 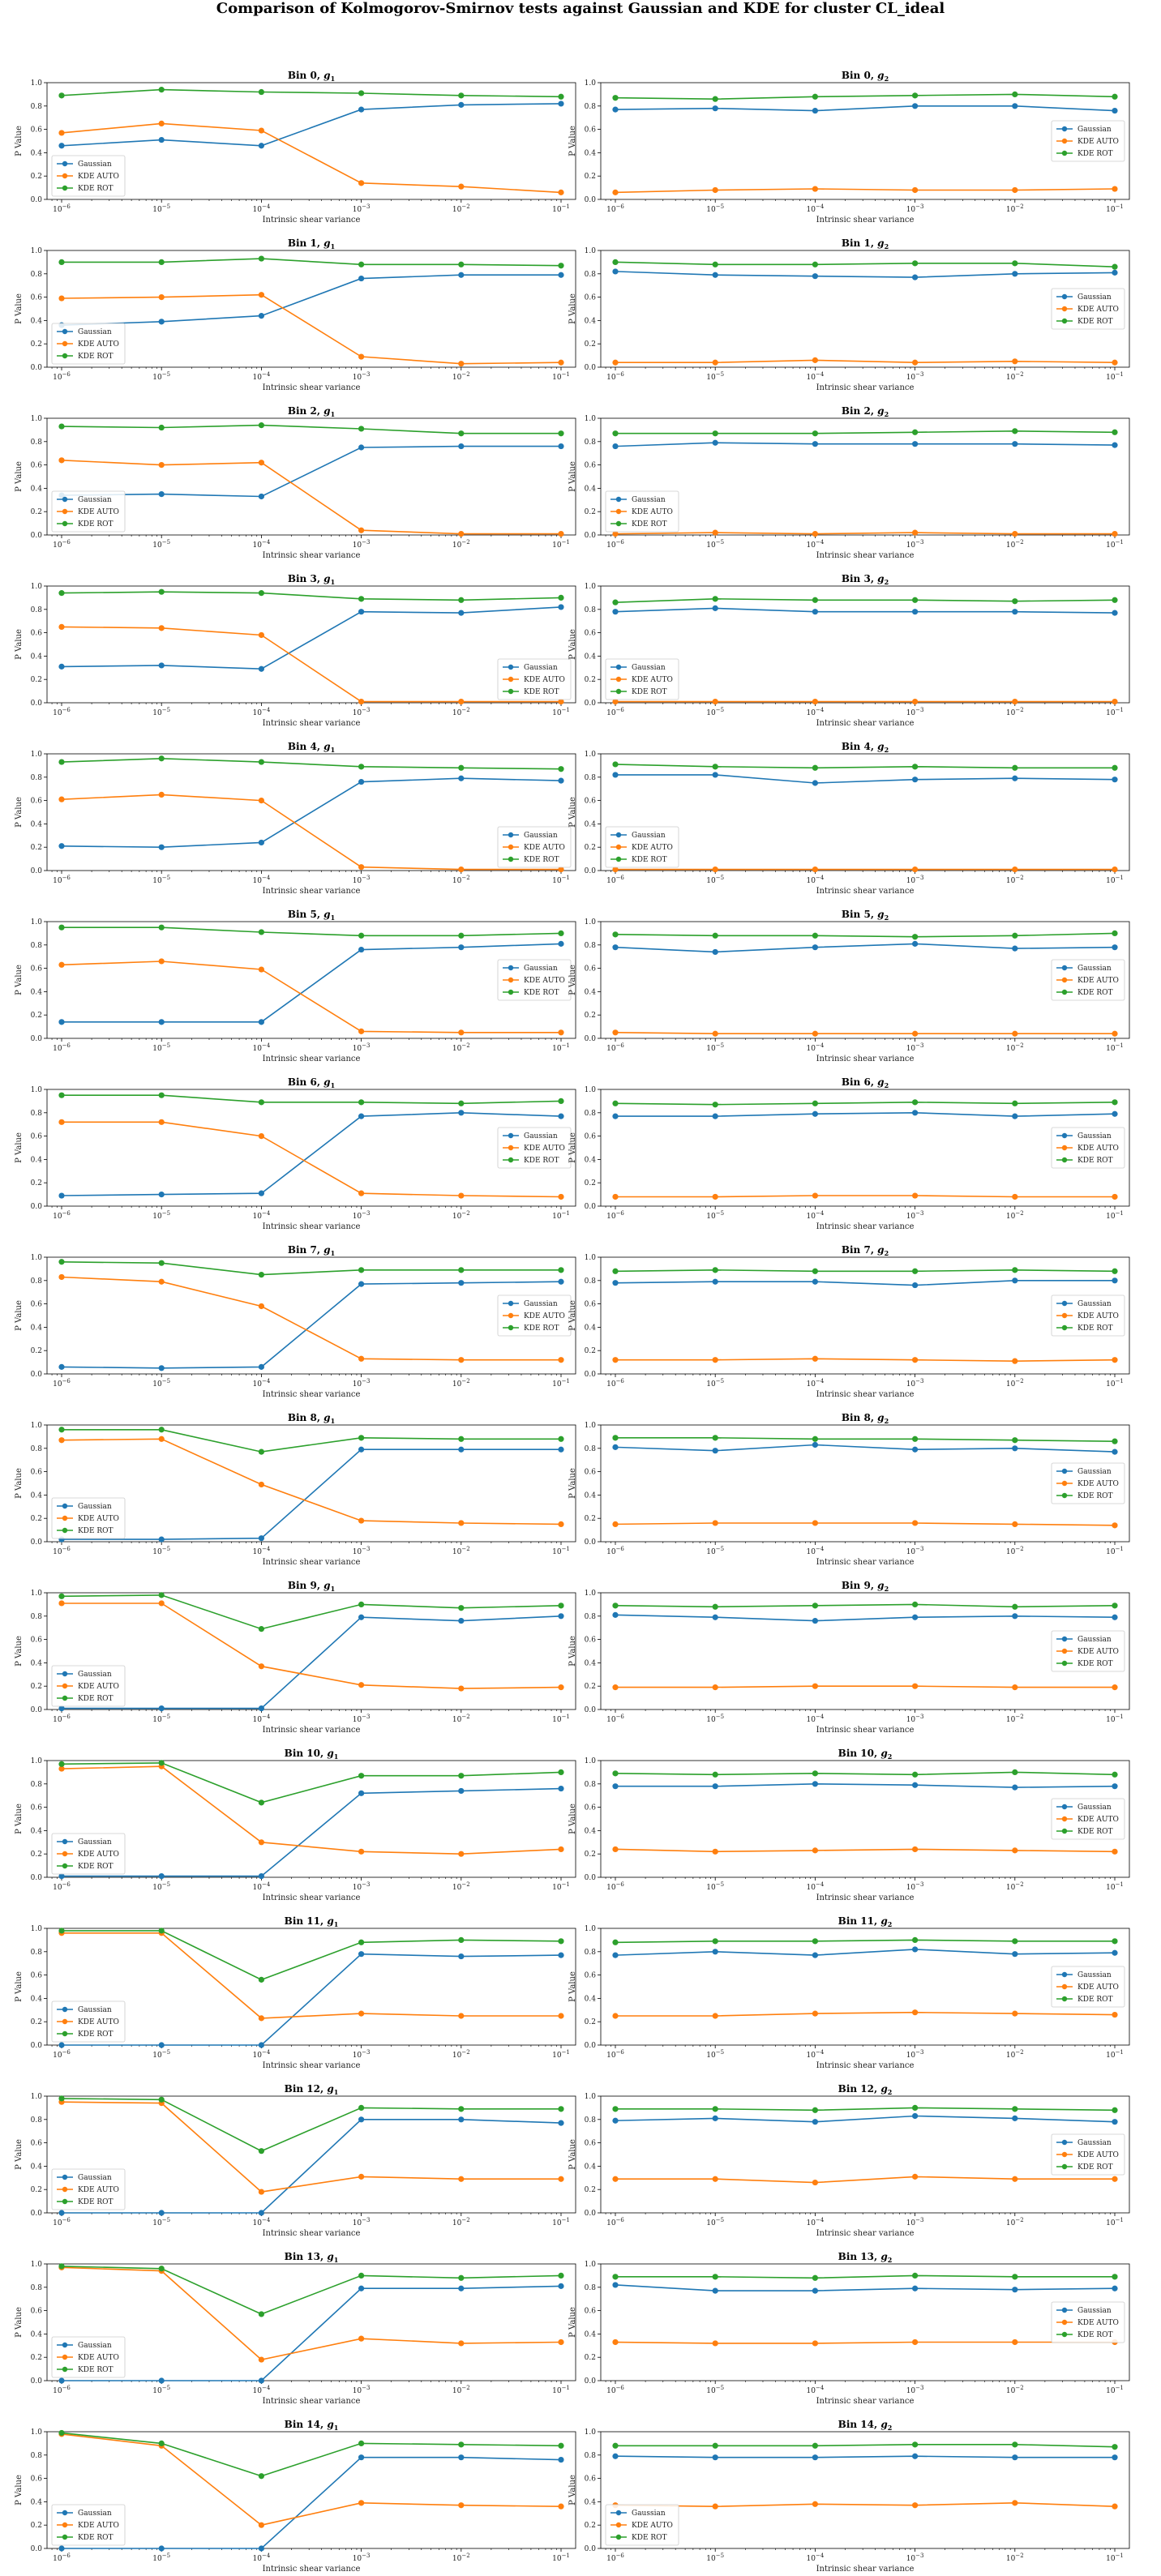 I want to click on x-tick-label: 10⁻⁴, so click(x=816, y=2390).